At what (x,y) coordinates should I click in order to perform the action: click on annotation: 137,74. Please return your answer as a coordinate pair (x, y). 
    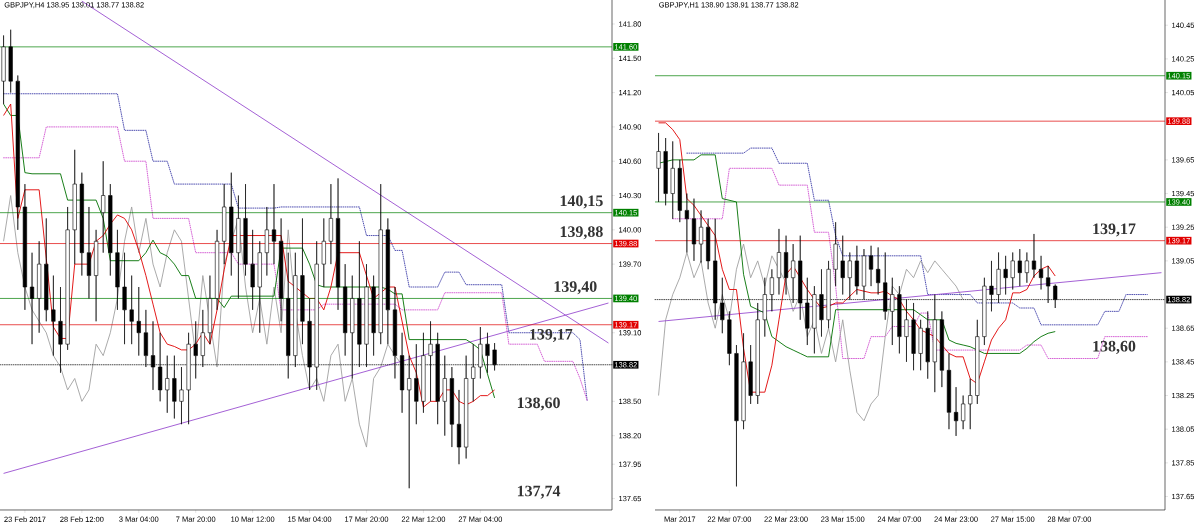
    Looking at the image, I should click on (539, 492).